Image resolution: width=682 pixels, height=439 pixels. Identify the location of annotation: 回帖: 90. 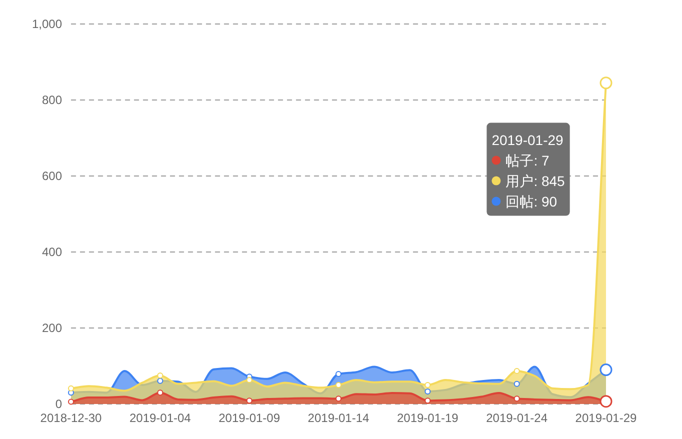
(532, 201).